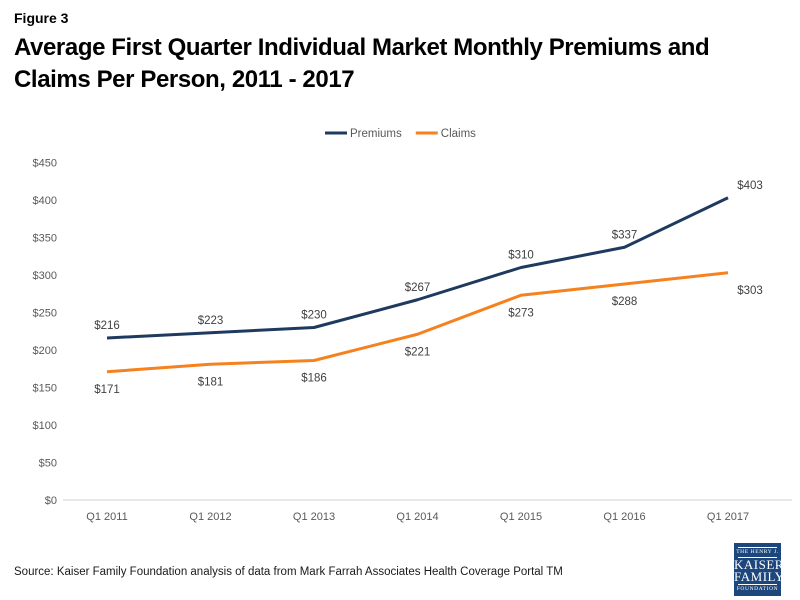 This screenshot has height=600, width=800. I want to click on y-axis-tick: $300, so click(45, 276).